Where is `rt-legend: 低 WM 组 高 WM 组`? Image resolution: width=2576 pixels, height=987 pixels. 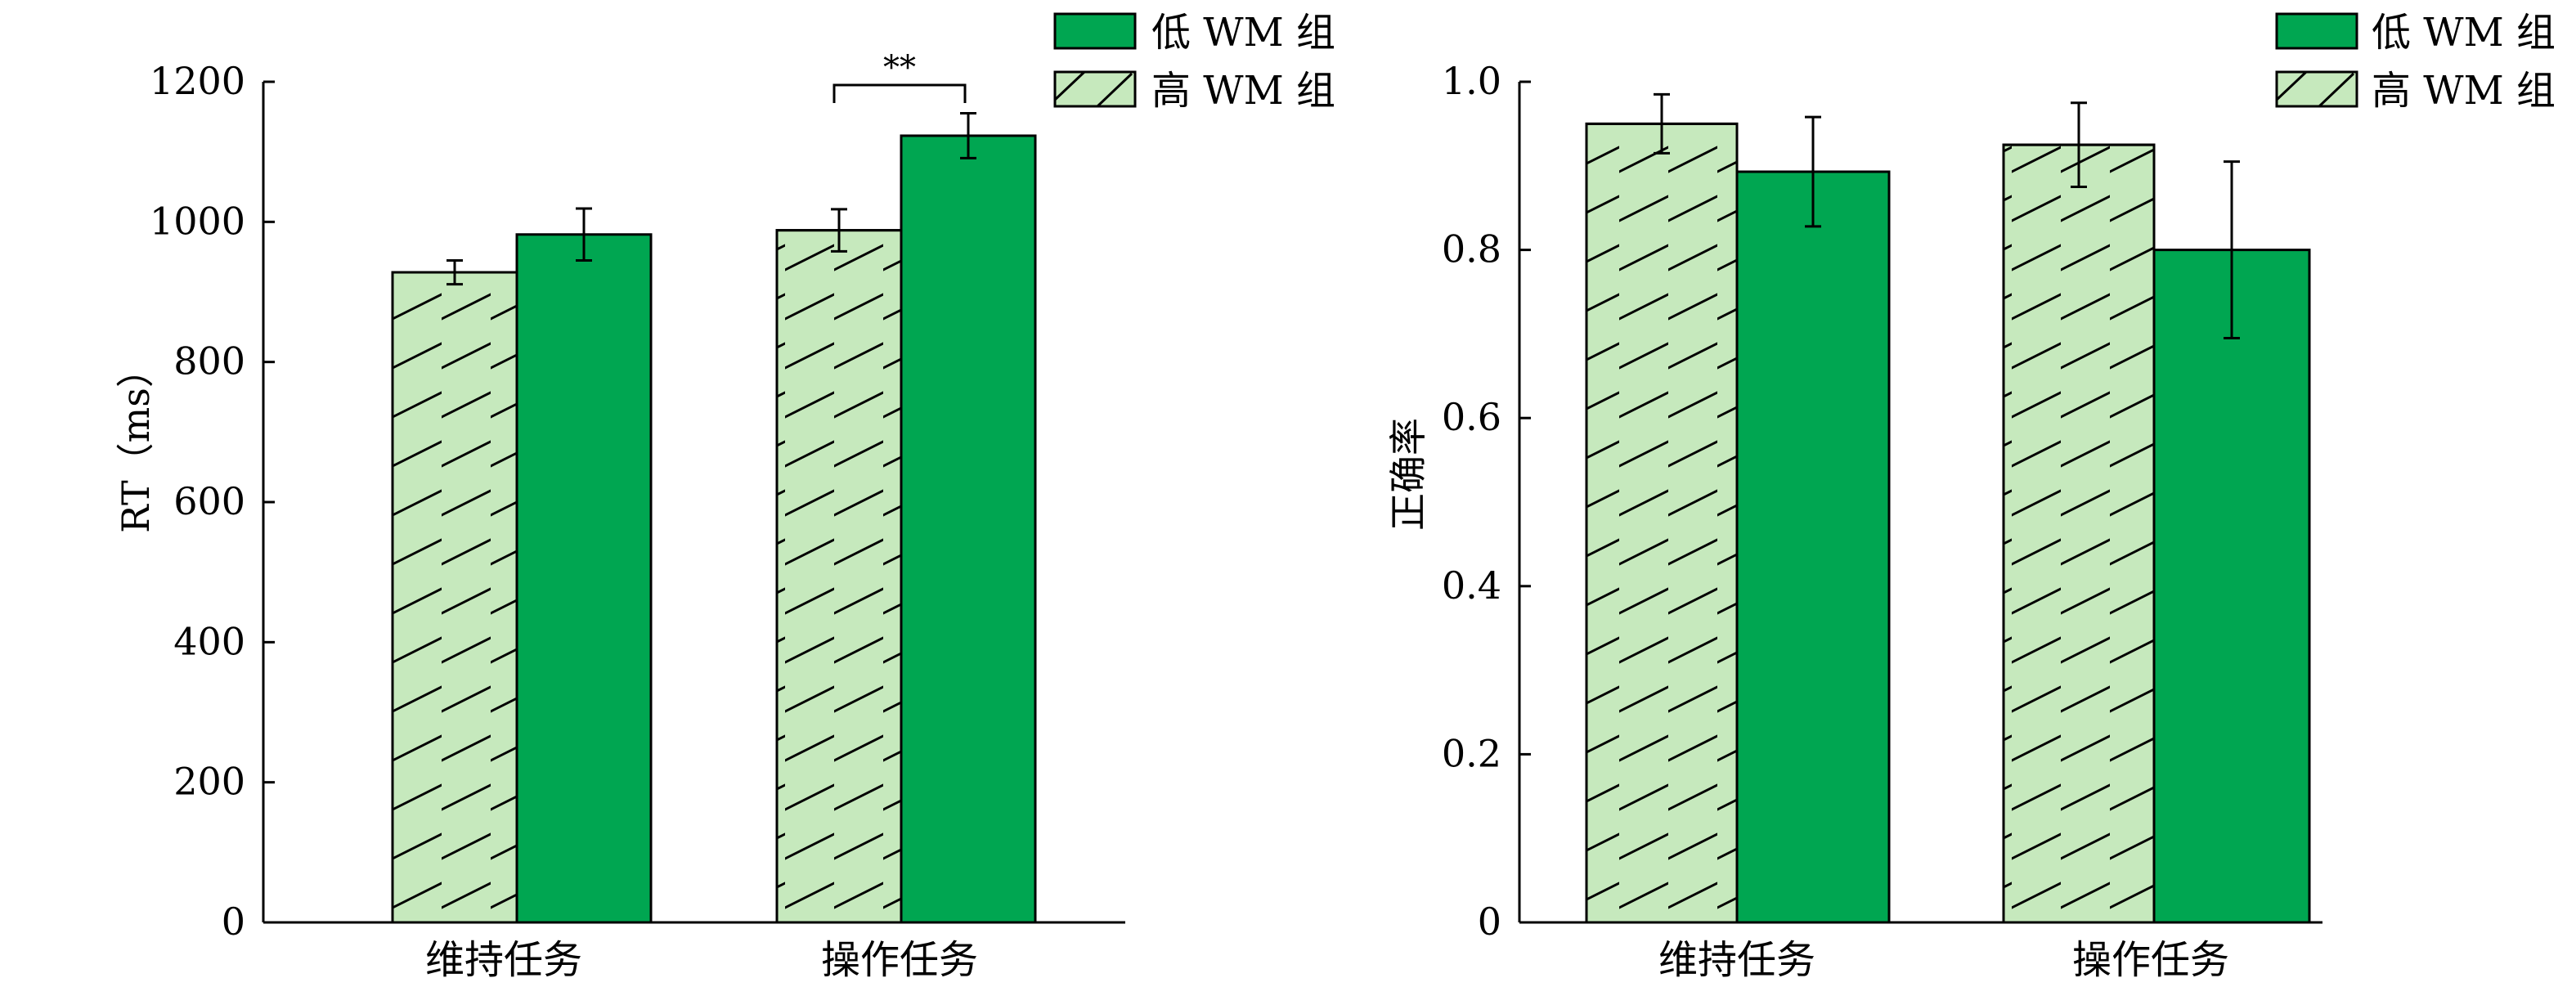 rt-legend: 低 WM 组 高 WM 组 is located at coordinates (1194, 62).